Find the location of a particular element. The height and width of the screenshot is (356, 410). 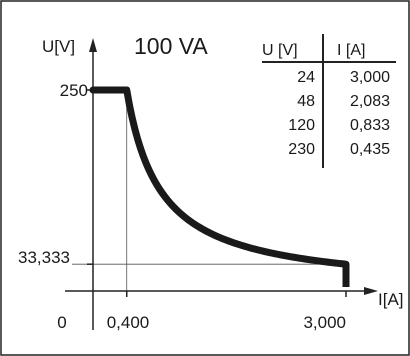

table-rows: 24 3,000 48 2,083 120 0,833 230 0,435 is located at coordinates (339, 113).